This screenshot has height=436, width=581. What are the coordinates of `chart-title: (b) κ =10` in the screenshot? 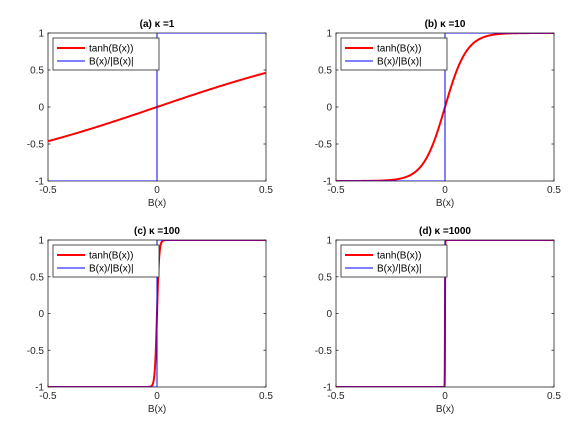 It's located at (445, 24).